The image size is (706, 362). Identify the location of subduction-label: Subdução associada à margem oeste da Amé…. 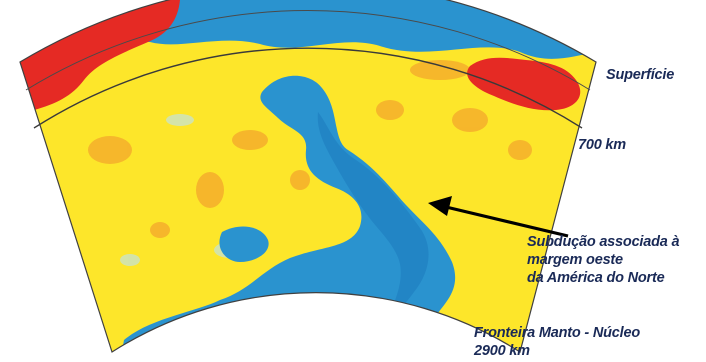
(603, 260).